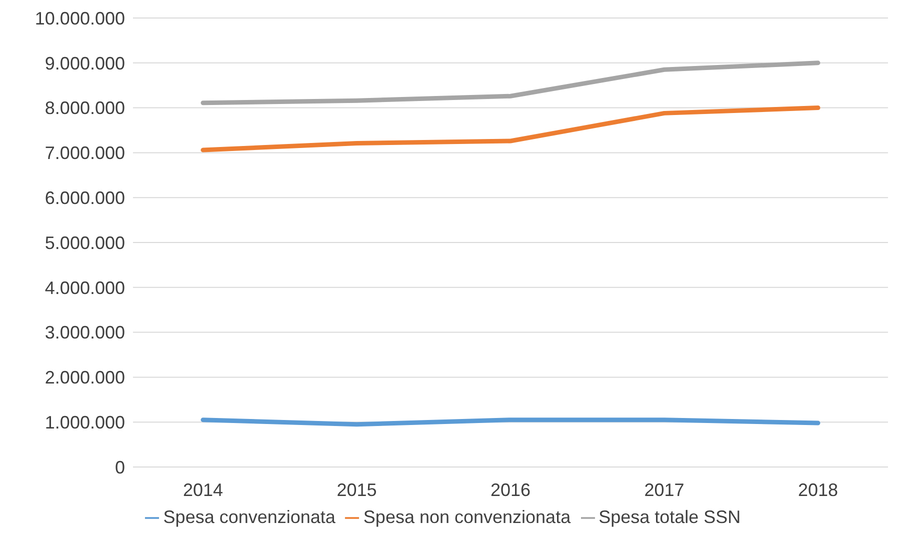 The width and height of the screenshot is (905, 536). Describe the element at coordinates (84, 63) in the screenshot. I see `y-tick-label: 9.000.000` at that location.